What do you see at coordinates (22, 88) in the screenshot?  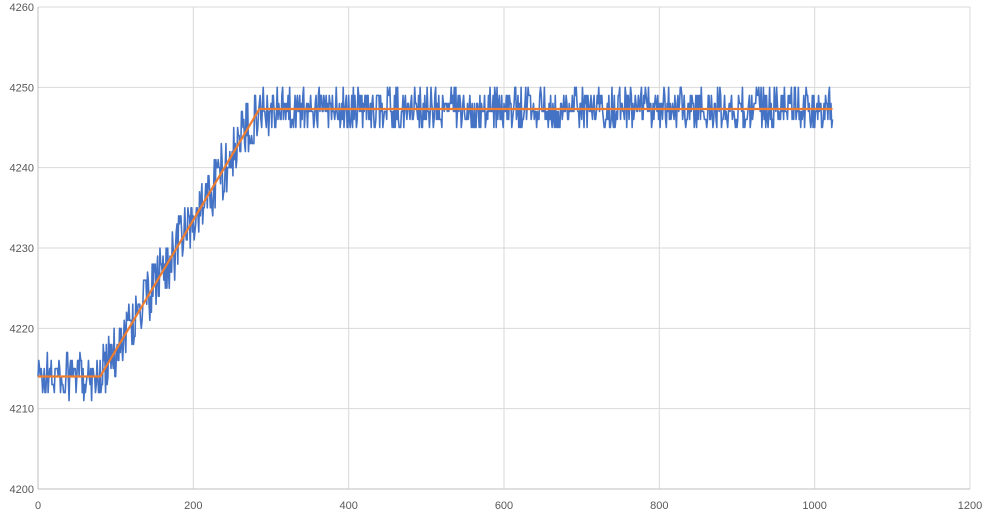 I see `y-tick-label: 4250` at bounding box center [22, 88].